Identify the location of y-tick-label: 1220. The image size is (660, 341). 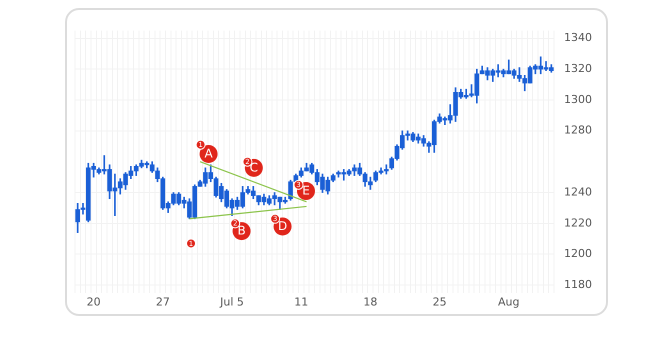
(578, 223).